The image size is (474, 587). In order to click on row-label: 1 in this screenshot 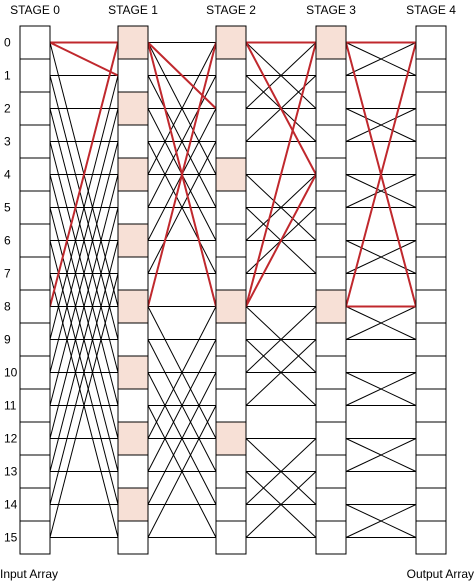, I will do `click(7, 76)`.